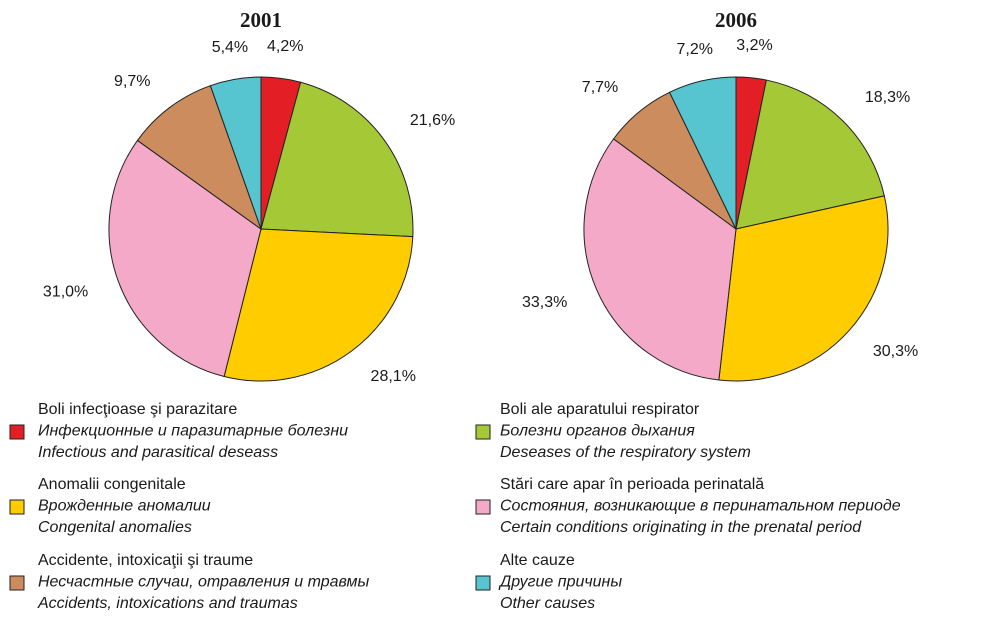  Describe the element at coordinates (600, 409) in the screenshot. I see `legend-label: Boli ale aparatului respirator` at that location.